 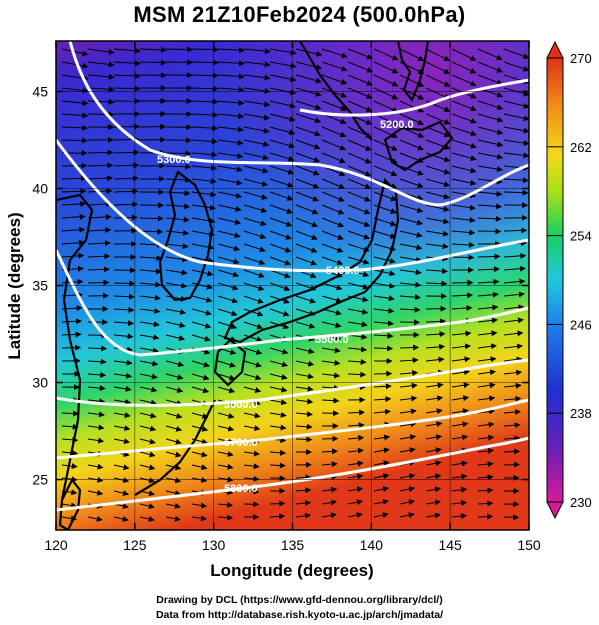 I want to click on x-tick-label: 125, so click(x=135, y=545).